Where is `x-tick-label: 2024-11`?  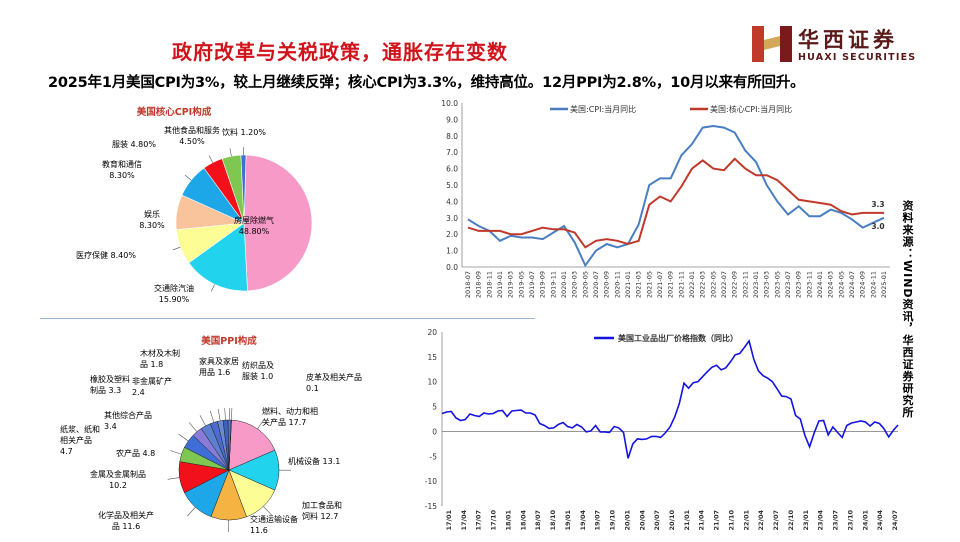 x-tick-label: 2024-11 is located at coordinates (873, 284).